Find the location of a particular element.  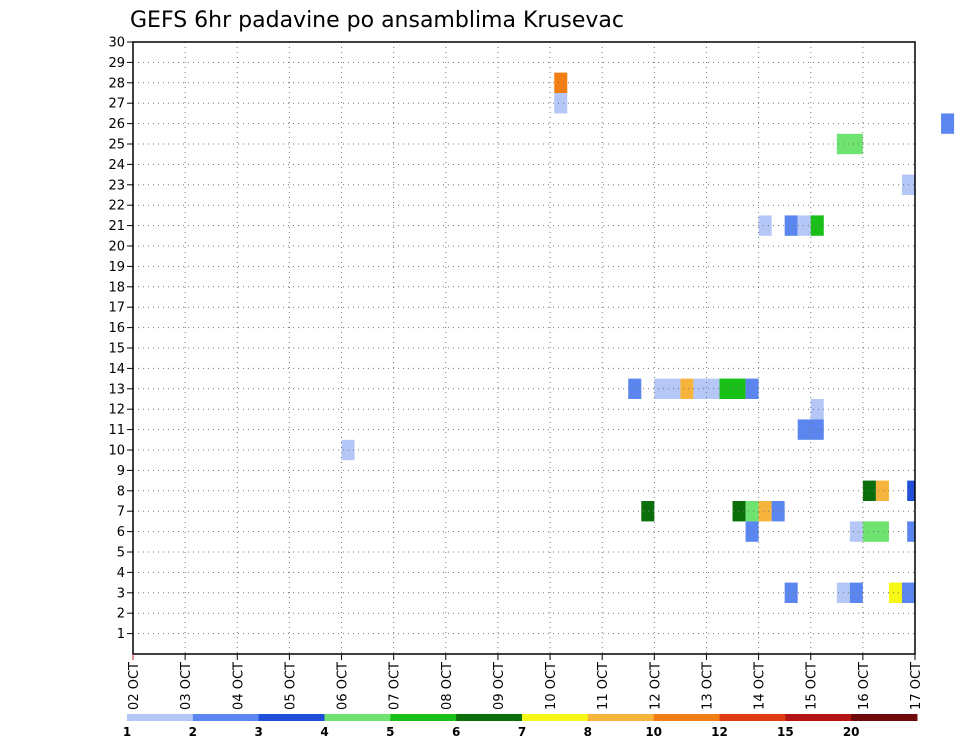

y-tick-label: 24 is located at coordinates (116, 165).